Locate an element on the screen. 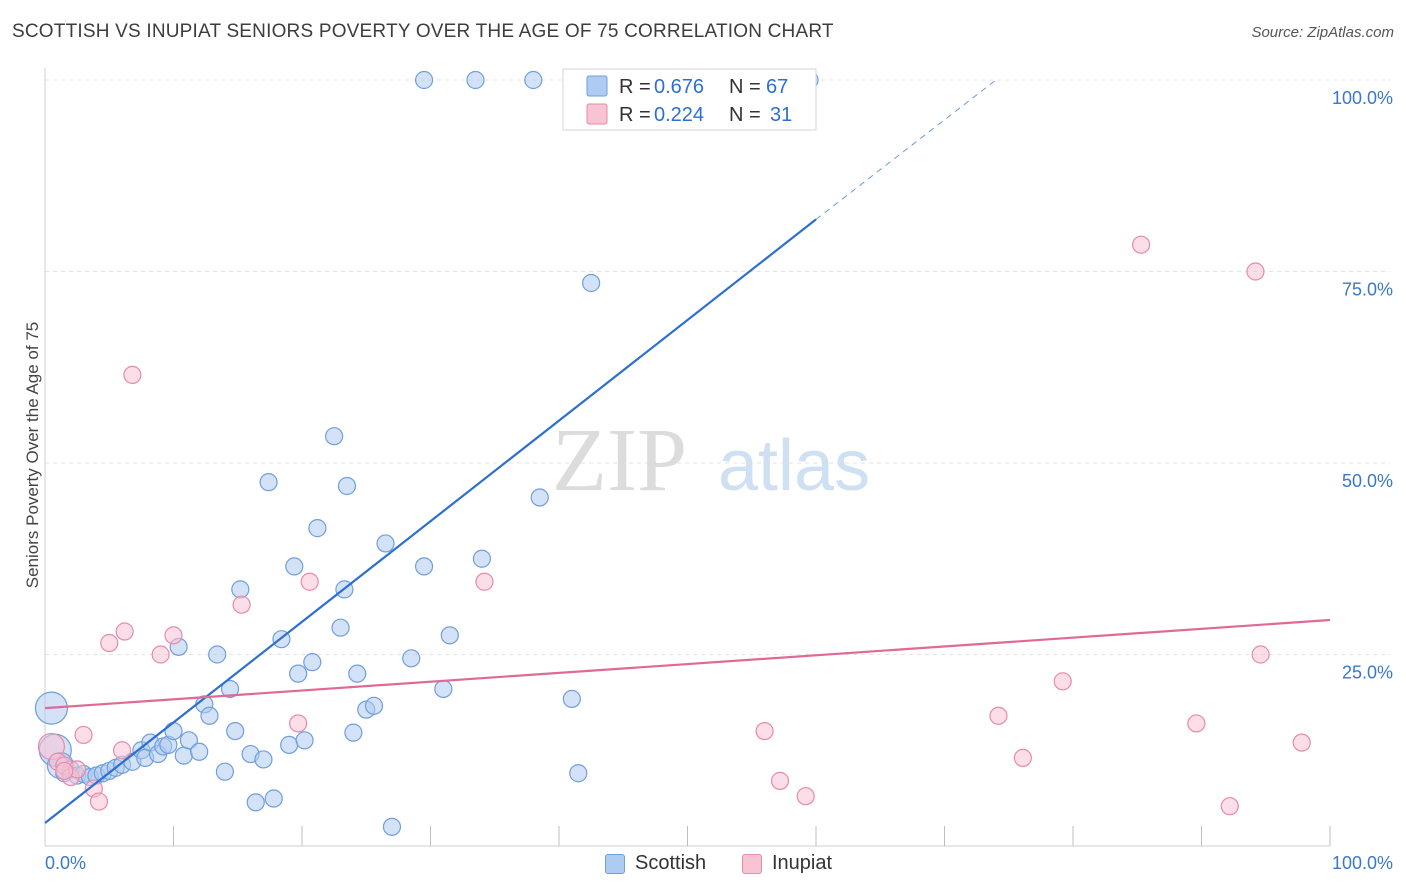  source-label: Source: ZipAtlas.com is located at coordinates (1322, 32).